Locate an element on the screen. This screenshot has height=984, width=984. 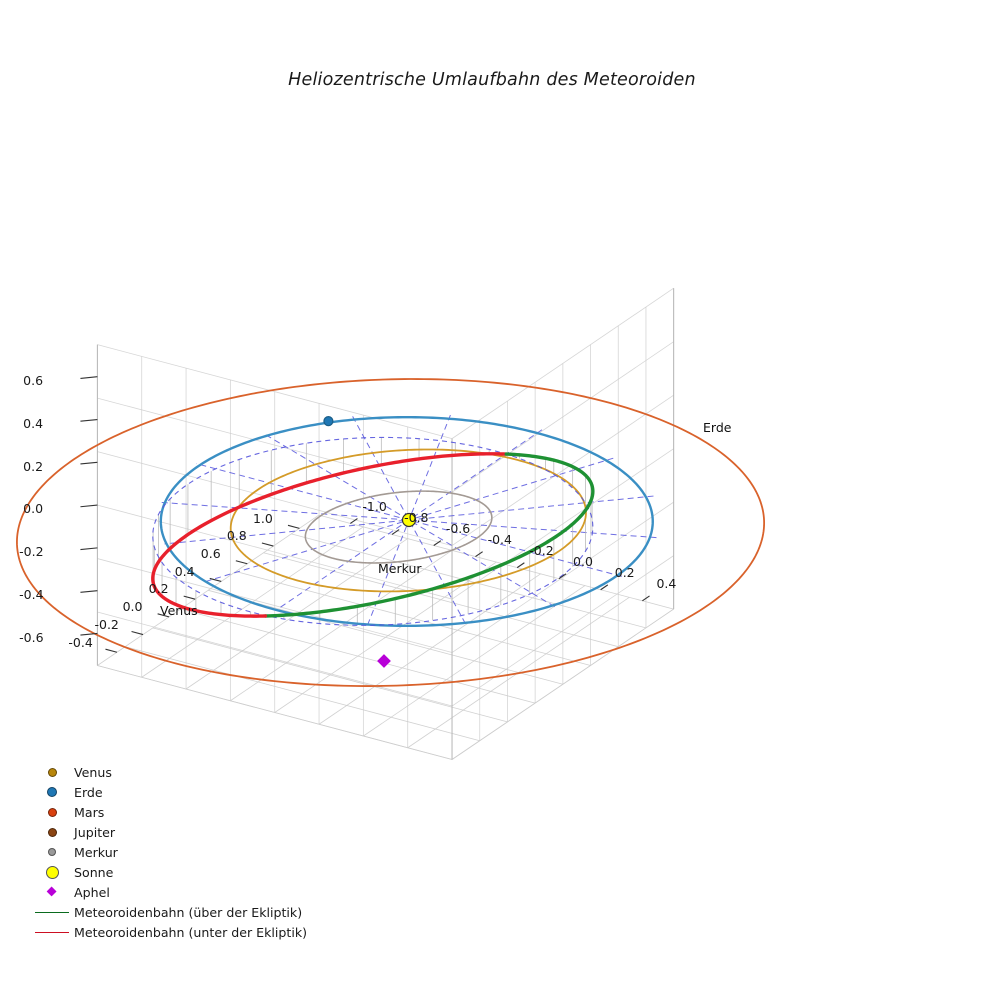
annotation-erde: Erde is located at coordinates (717, 427).